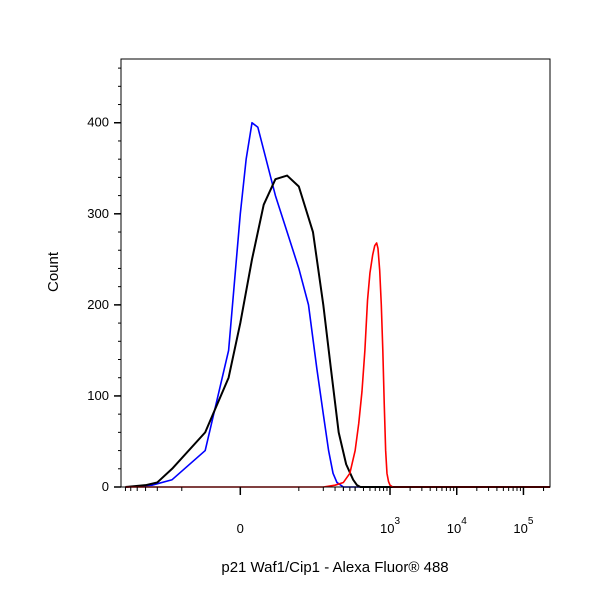  What do you see at coordinates (104, 280) in the screenshot?
I see `y-axis: 0 100 200 300 400` at bounding box center [104, 280].